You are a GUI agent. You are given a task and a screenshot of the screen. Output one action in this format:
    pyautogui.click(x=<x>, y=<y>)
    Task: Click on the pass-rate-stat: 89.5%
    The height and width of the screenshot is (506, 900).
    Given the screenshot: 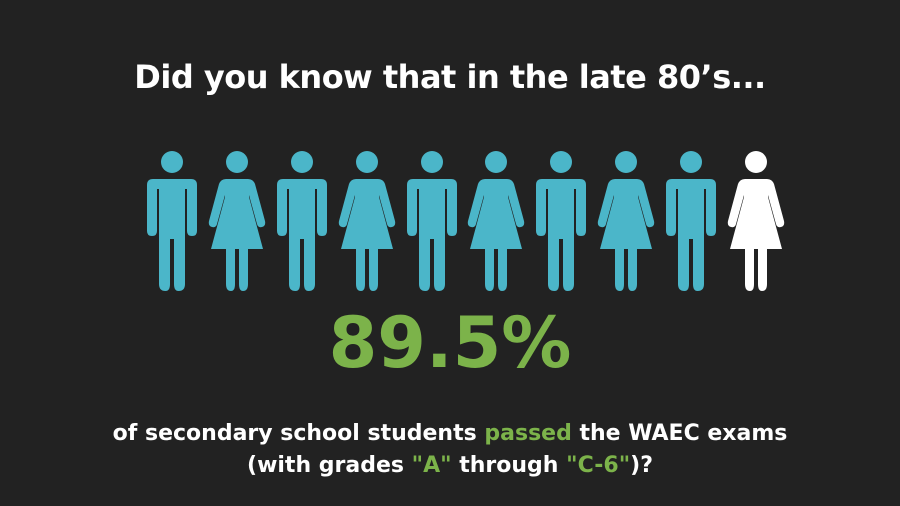 What is the action you would take?
    pyautogui.click(x=450, y=343)
    